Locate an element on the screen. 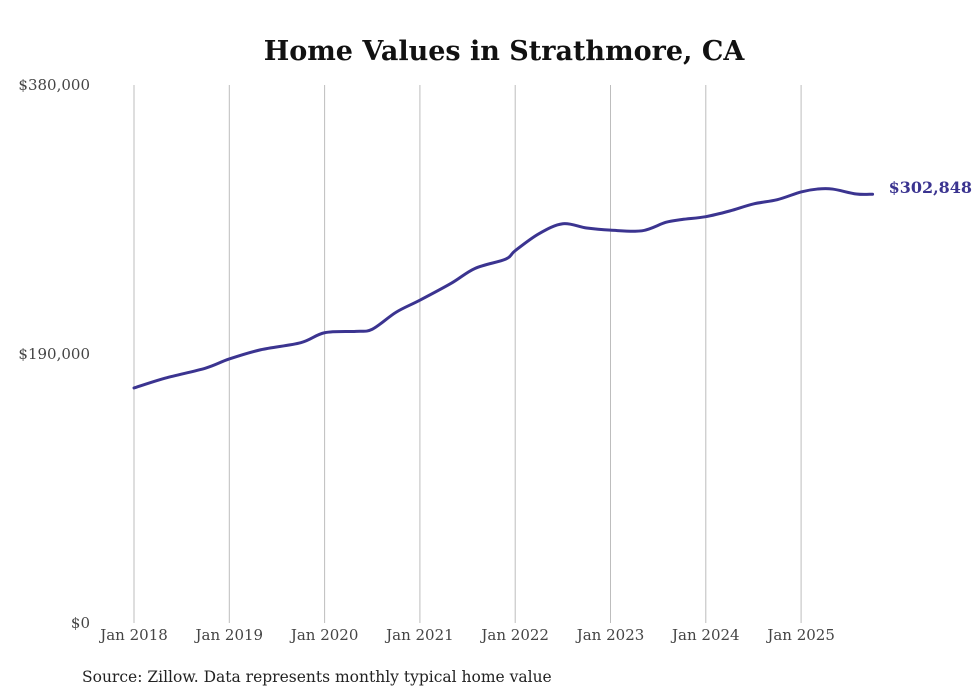 The width and height of the screenshot is (980, 699). y-tick-label: $0 is located at coordinates (80, 623).